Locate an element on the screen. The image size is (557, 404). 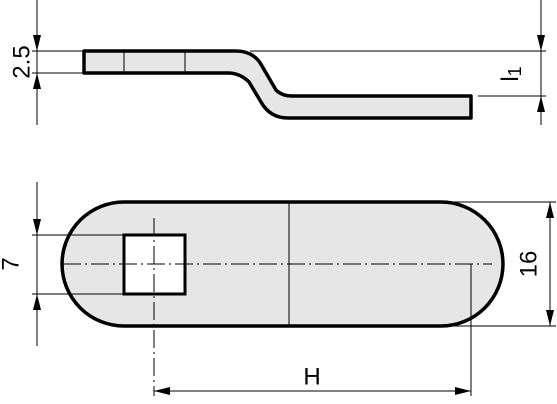
width-label: 16 is located at coordinates (528, 264).